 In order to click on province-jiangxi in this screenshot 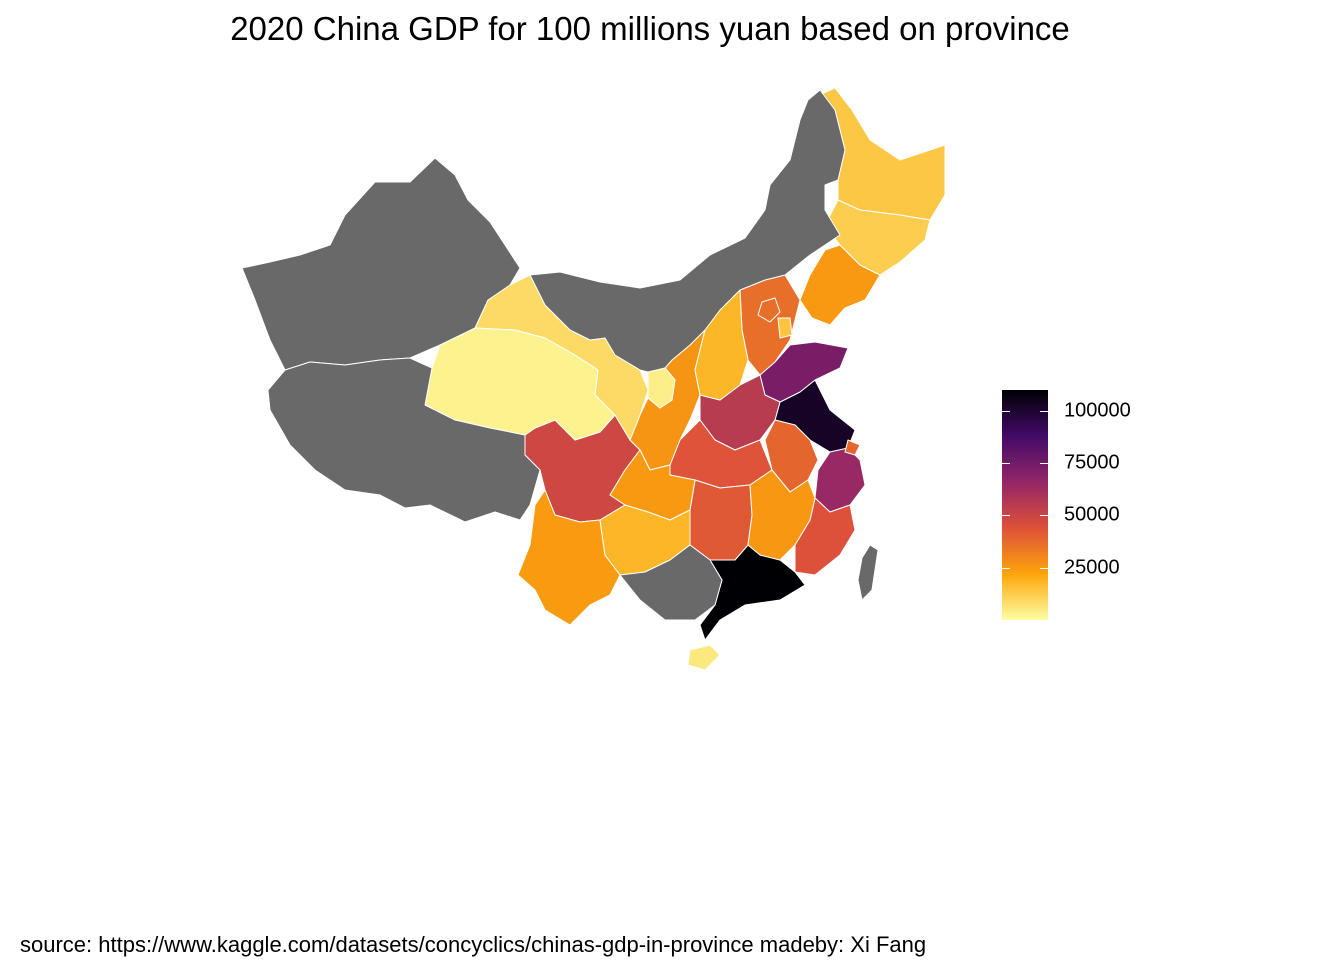, I will do `click(781, 515)`.